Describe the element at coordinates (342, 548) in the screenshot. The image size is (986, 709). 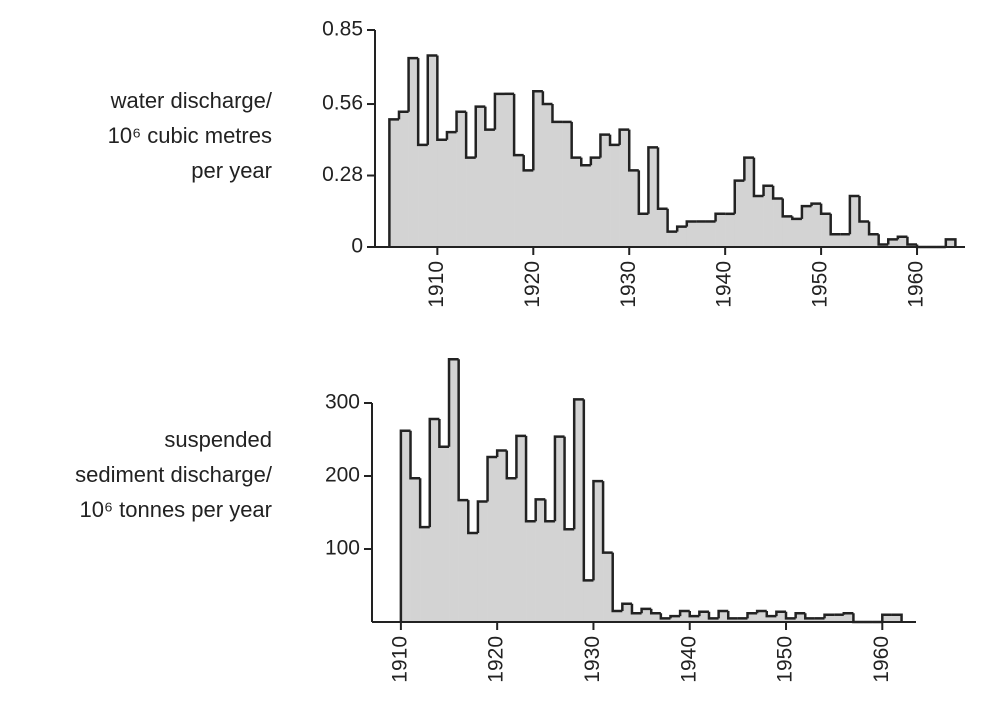
I see `y-tick-label: 100` at that location.